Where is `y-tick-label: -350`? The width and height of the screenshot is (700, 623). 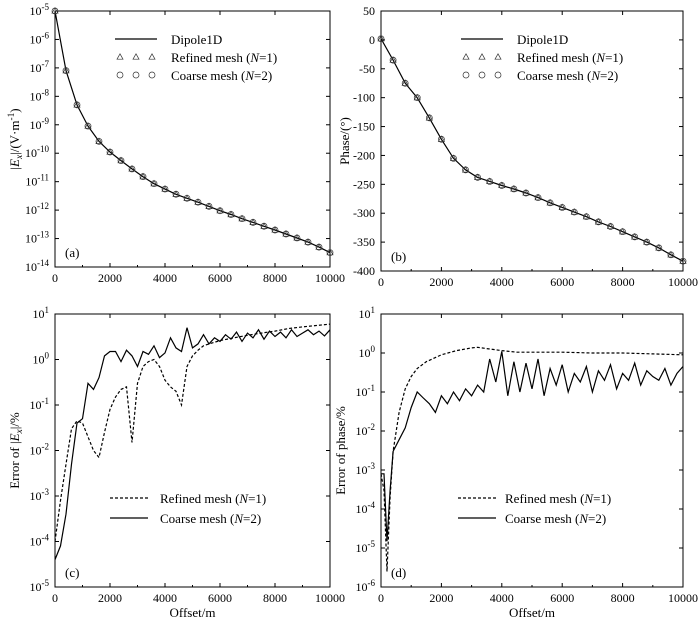
y-tick-label: -350 is located at coordinates (364, 242).